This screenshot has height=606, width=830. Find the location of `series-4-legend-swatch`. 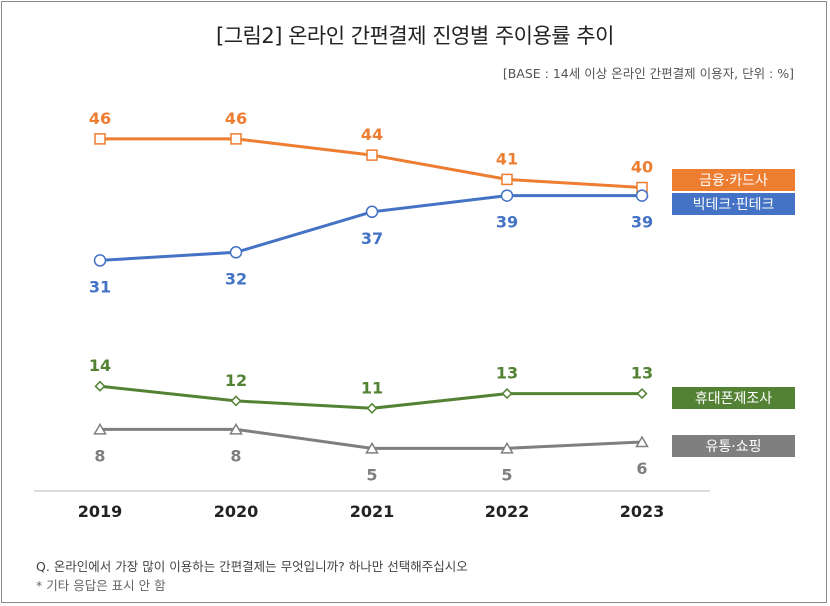

series-4-legend-swatch is located at coordinates (733, 446).